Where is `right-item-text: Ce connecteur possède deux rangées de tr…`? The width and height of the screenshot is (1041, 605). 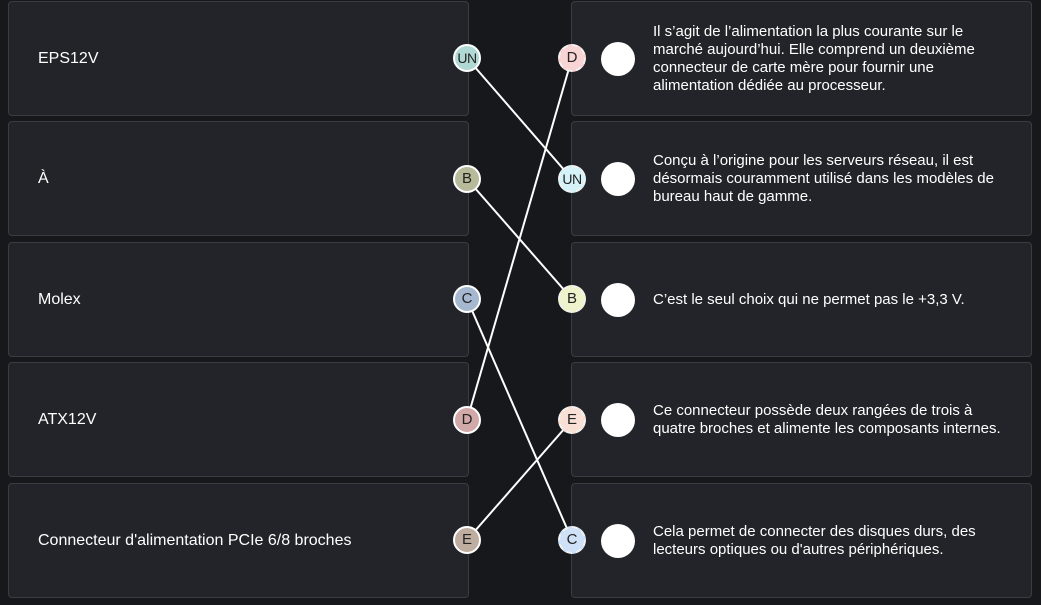
right-item-text: Ce connecteur possède deux rangées de tr… is located at coordinates (827, 419).